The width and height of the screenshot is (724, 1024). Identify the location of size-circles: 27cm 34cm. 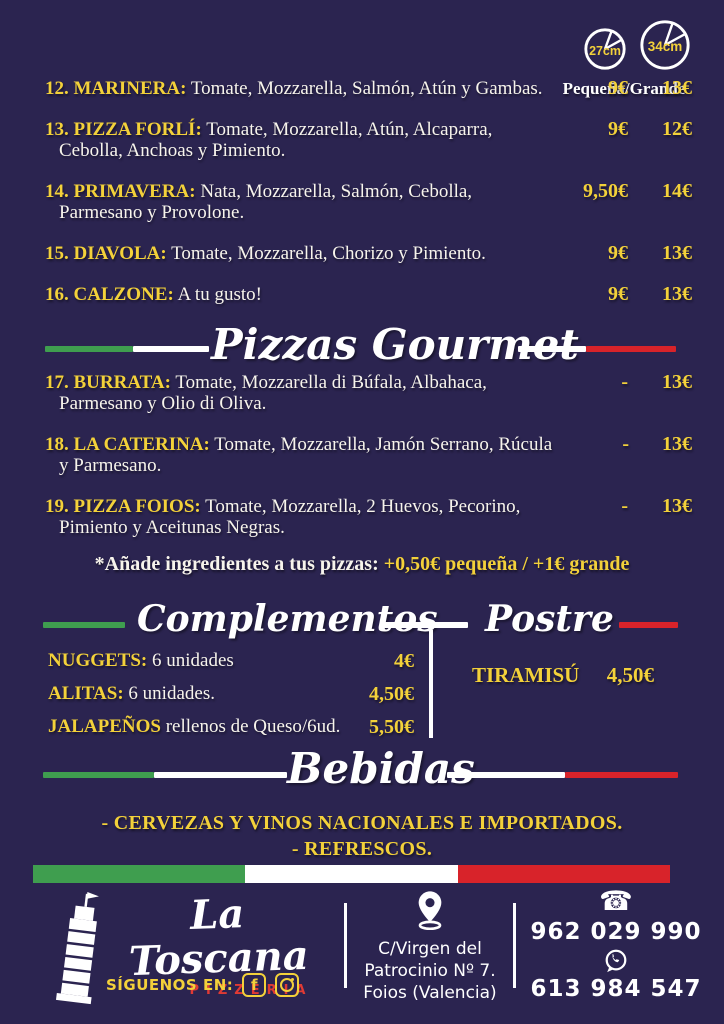
(624, 47).